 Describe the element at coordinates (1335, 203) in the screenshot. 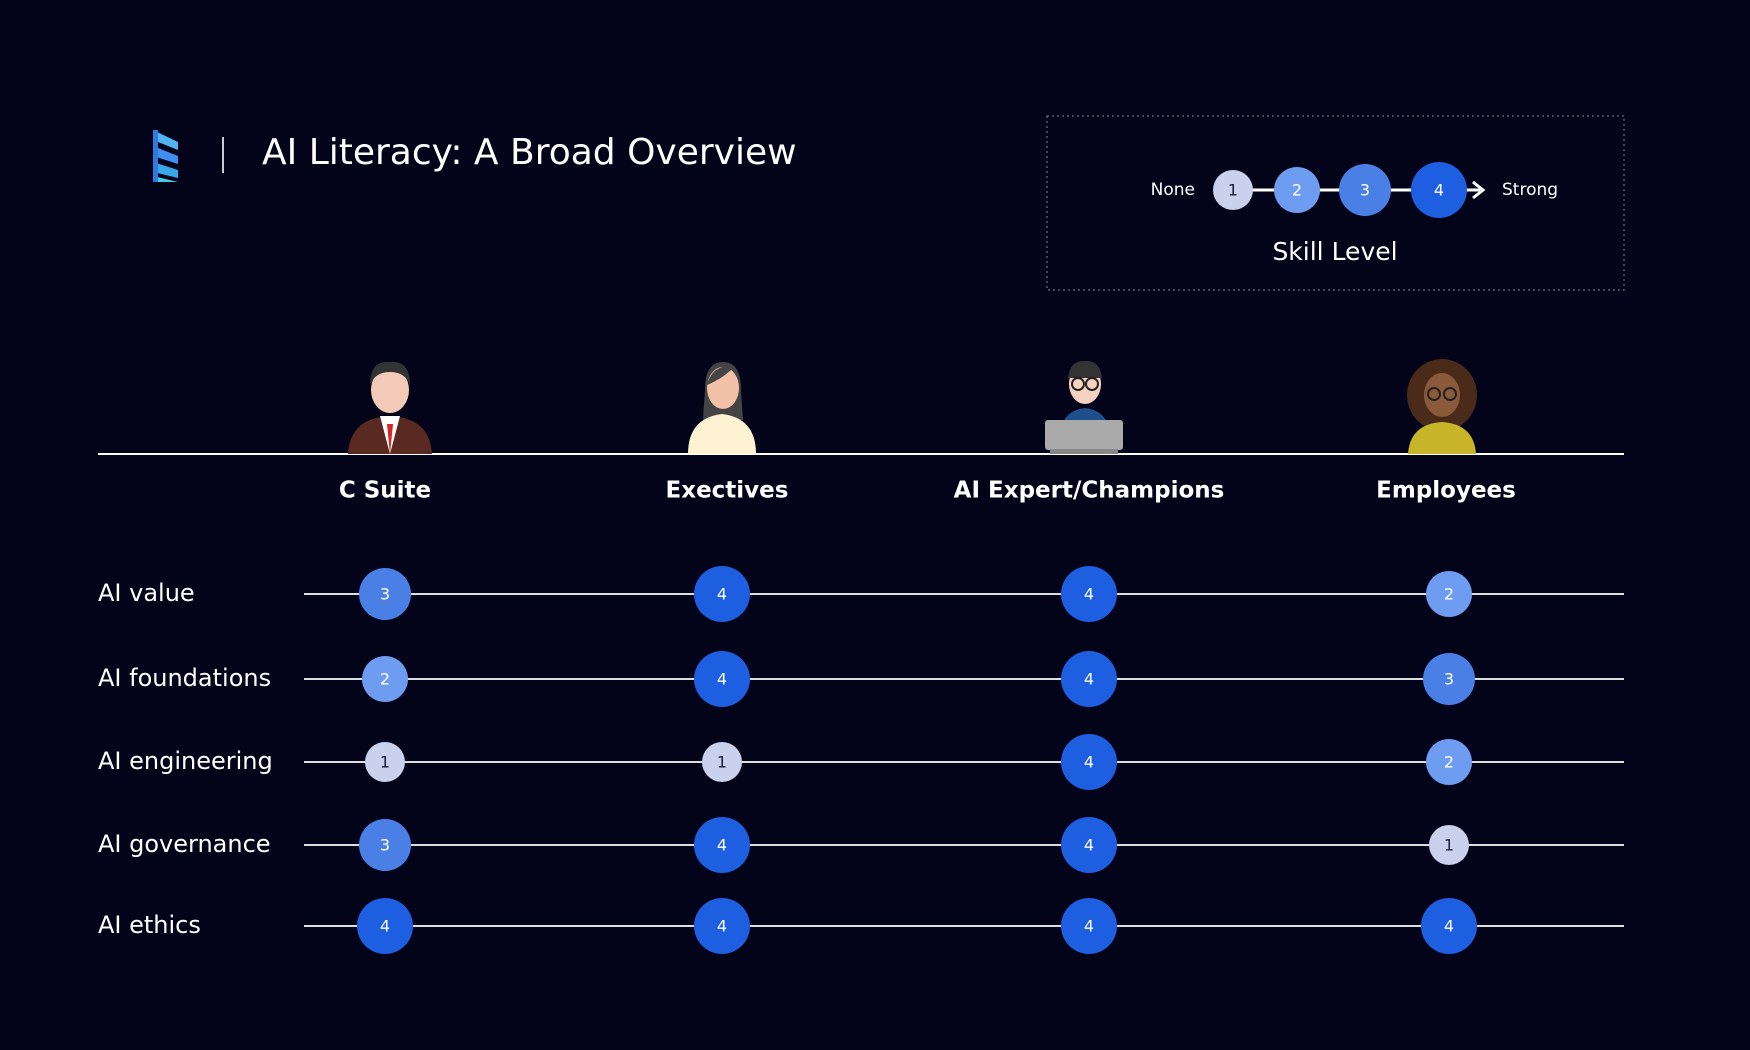

I see `legend-box` at that location.